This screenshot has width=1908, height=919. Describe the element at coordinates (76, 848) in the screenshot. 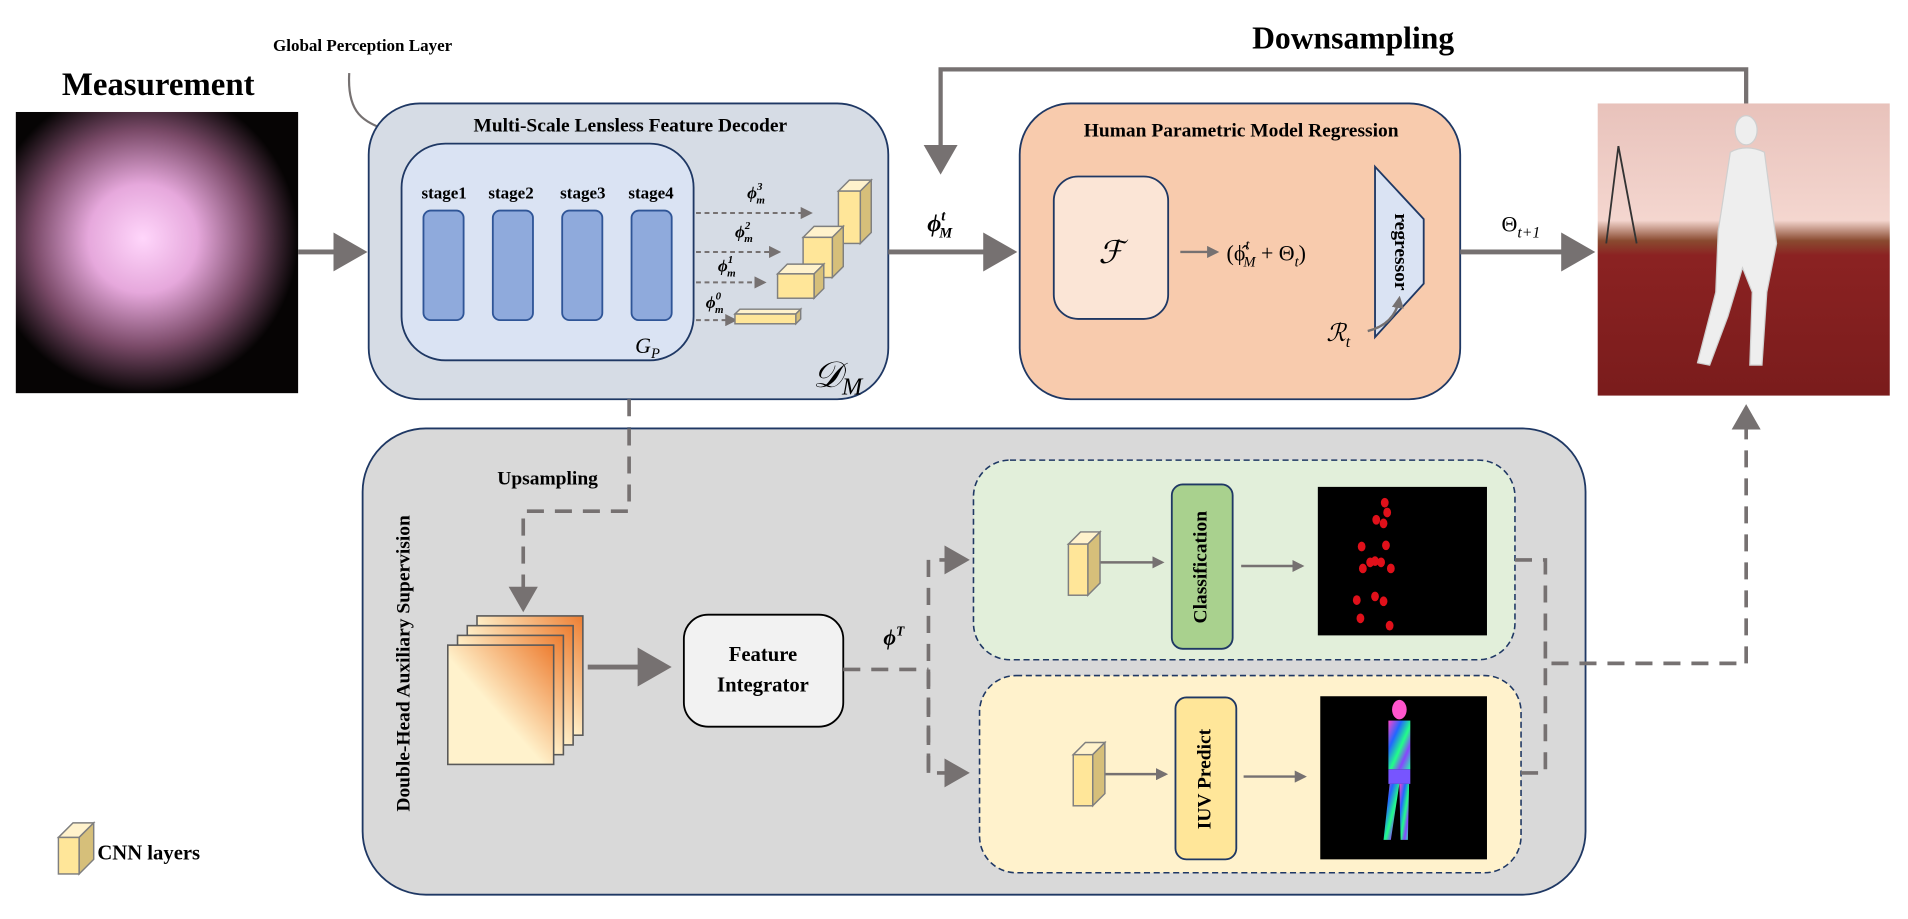

I see `cnn-cube-legend-icon` at that location.